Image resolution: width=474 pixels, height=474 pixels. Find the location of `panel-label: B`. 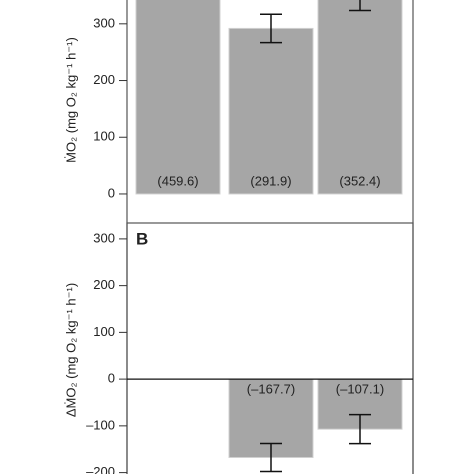

panel-label: B is located at coordinates (142, 238).